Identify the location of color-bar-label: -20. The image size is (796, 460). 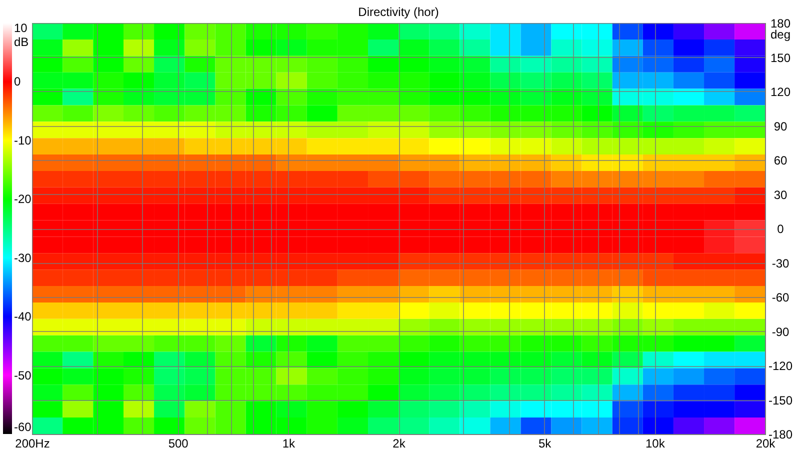
(23, 199).